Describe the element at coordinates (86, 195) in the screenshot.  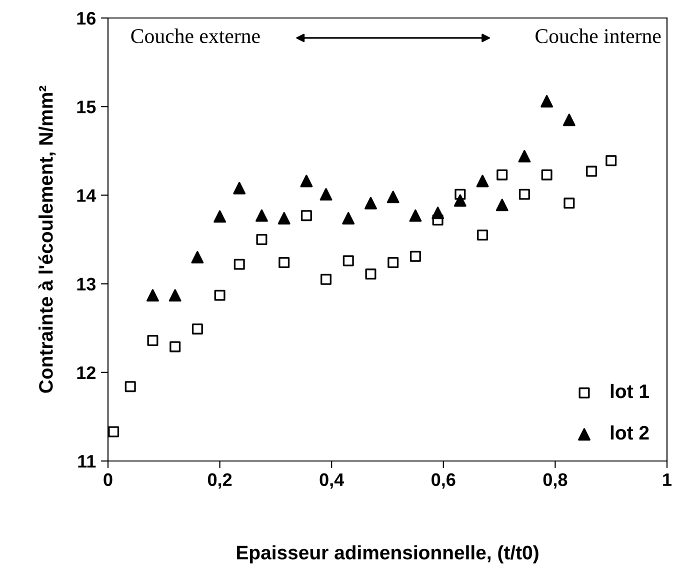
I see `y-tick-label: 14` at that location.